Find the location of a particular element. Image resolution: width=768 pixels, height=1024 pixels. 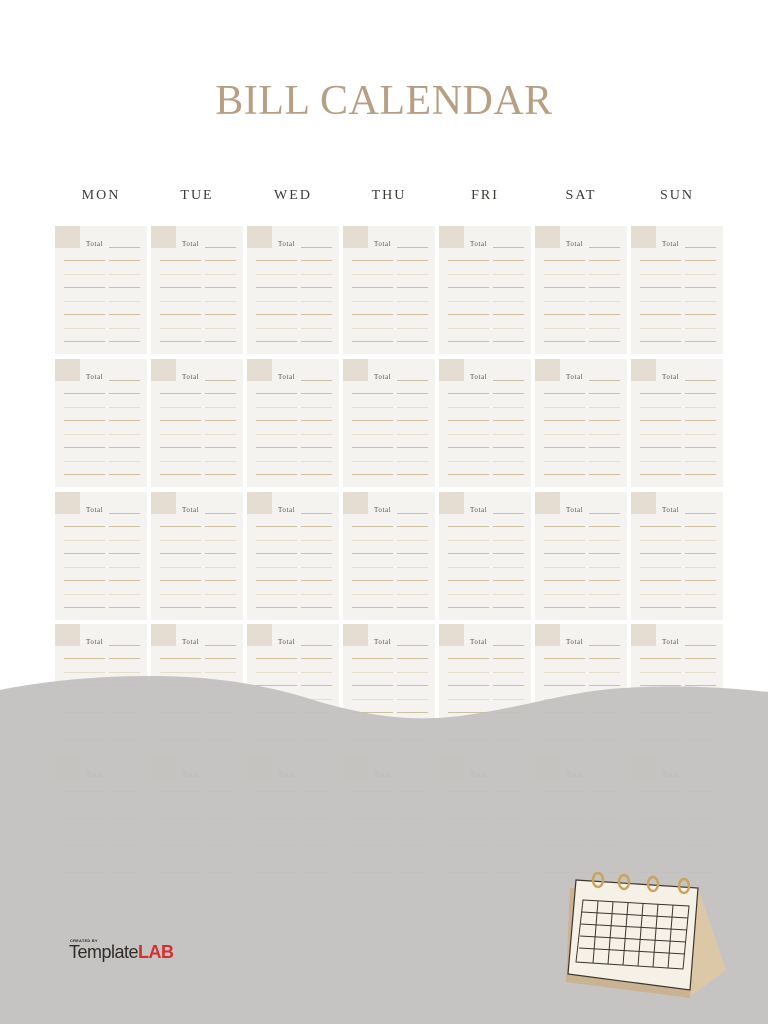

weekday-label: WED is located at coordinates (293, 195).